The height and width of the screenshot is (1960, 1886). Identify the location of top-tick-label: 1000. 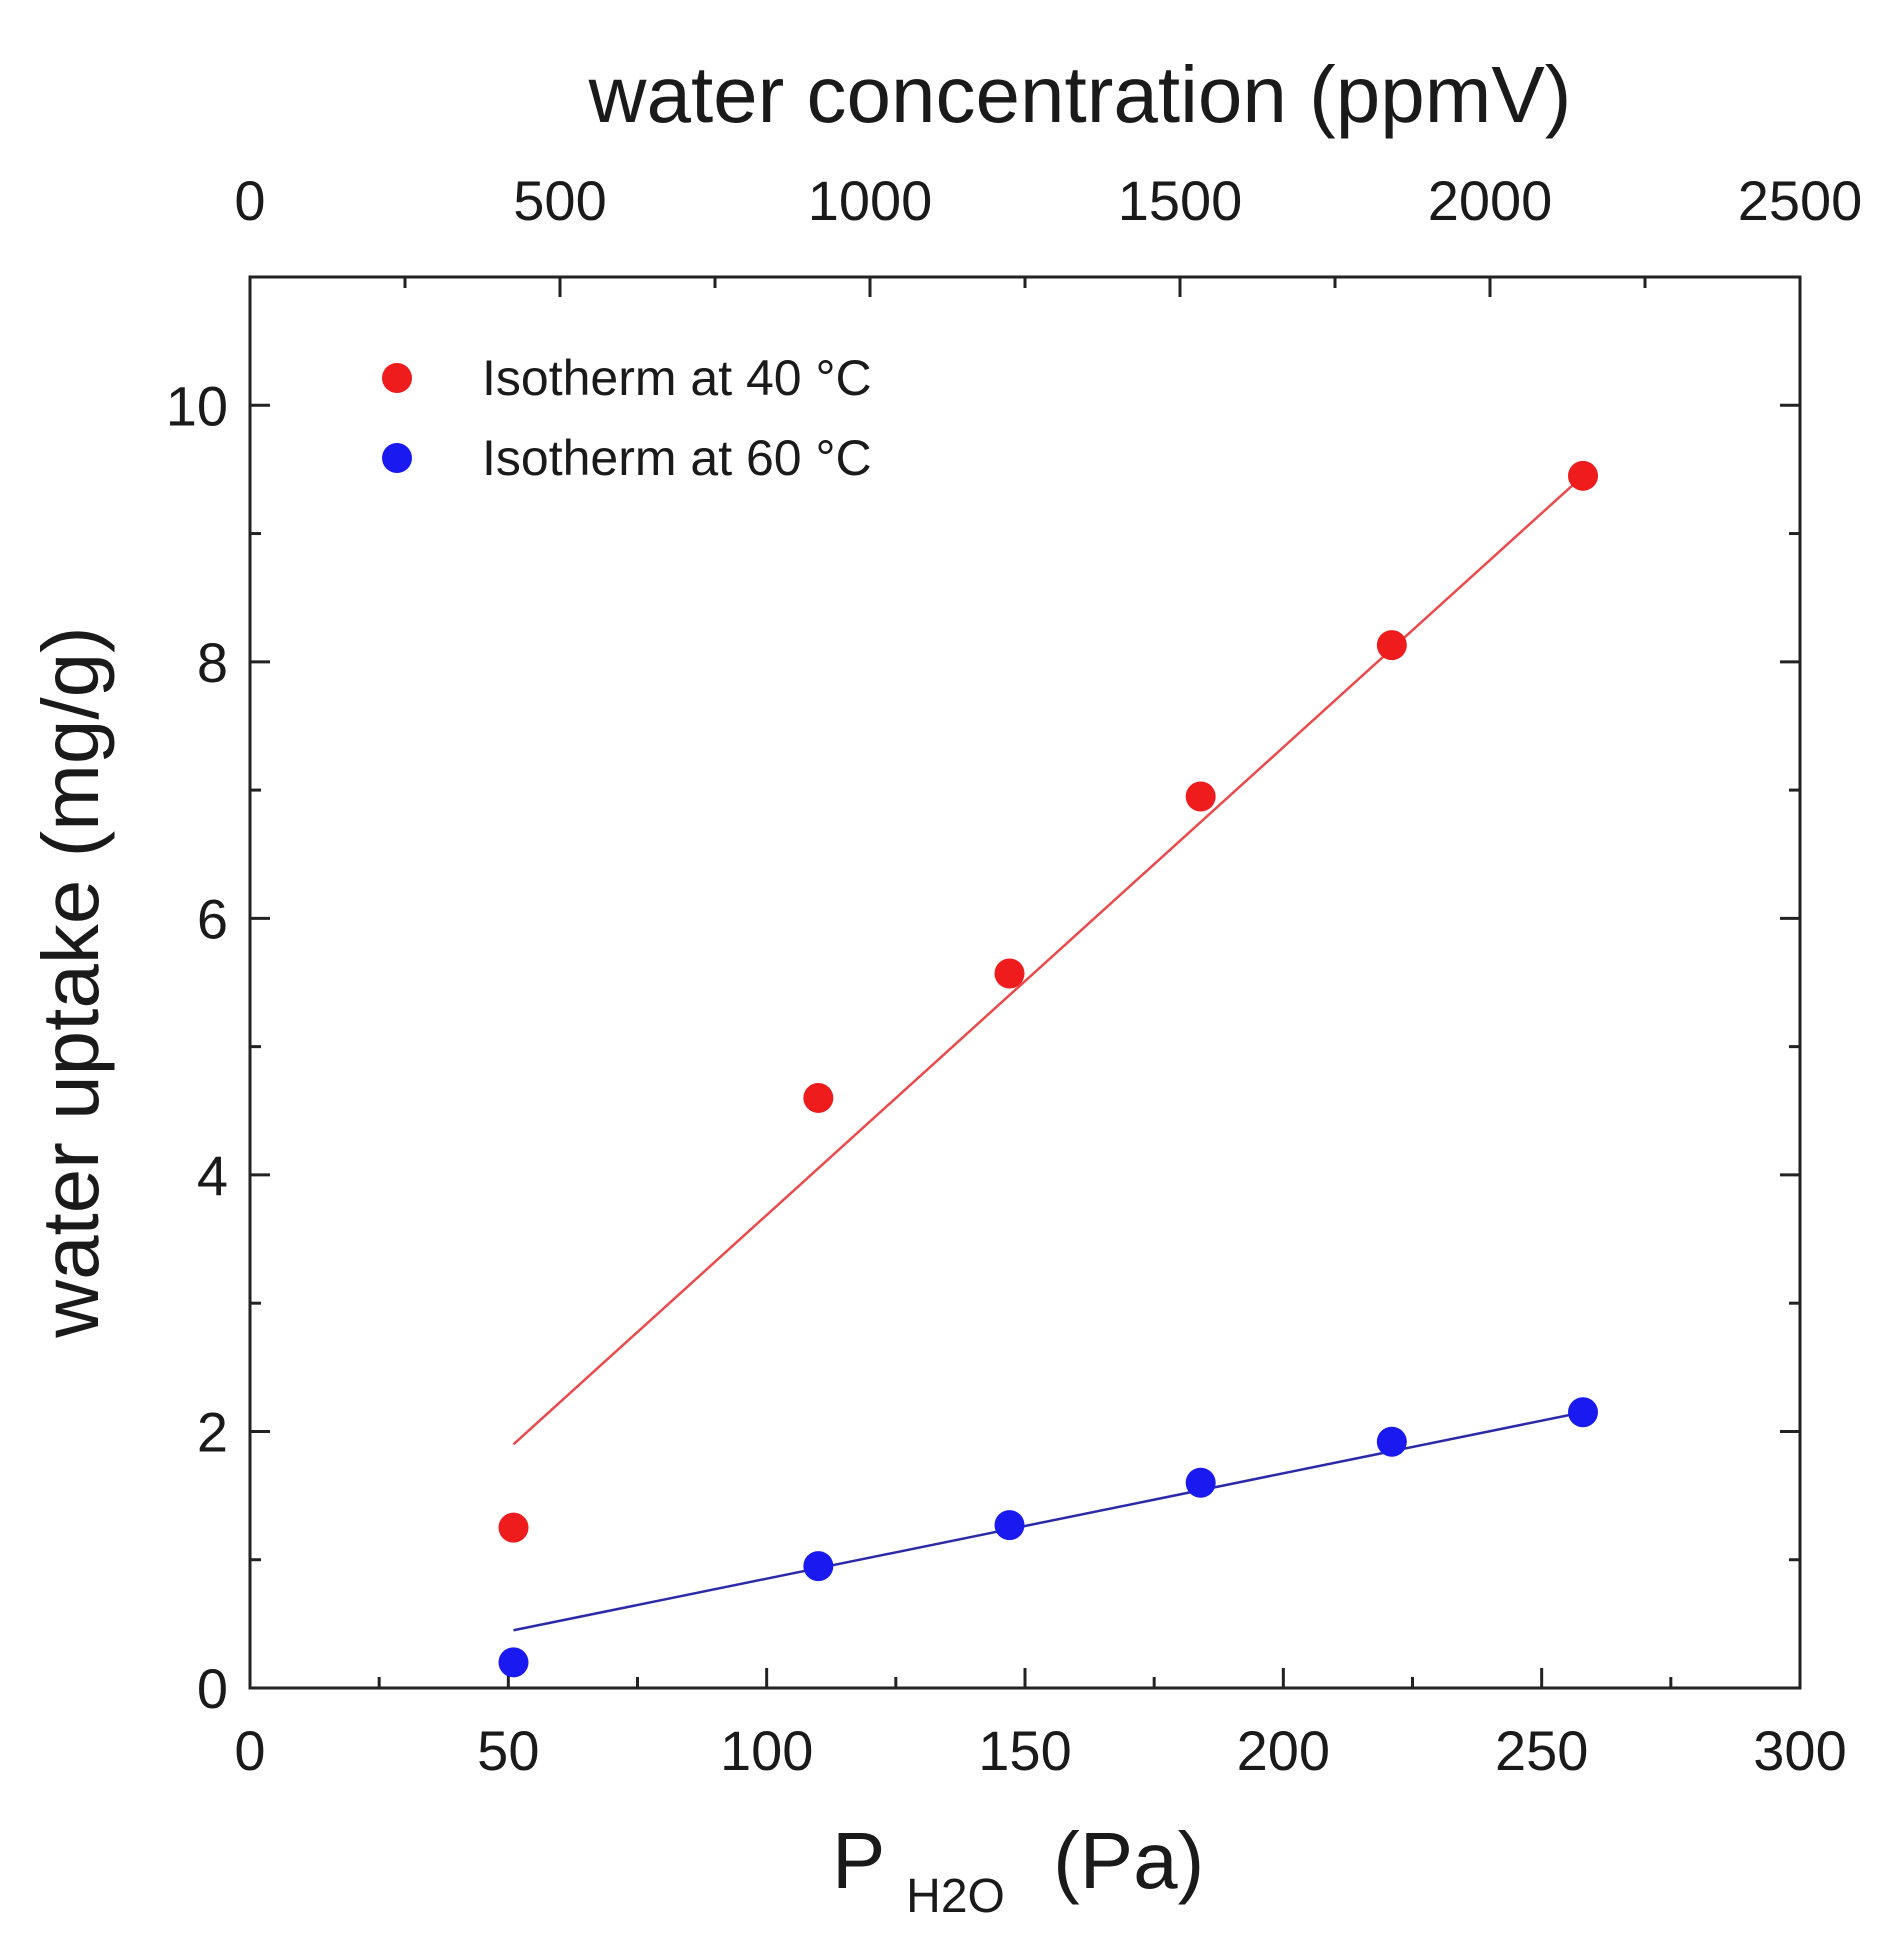
(870, 200).